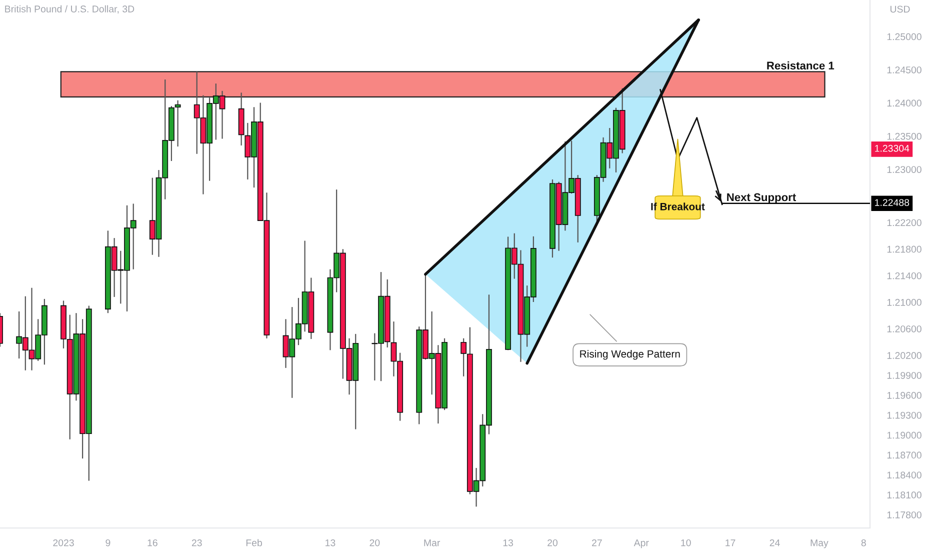 This screenshot has height=550, width=932. What do you see at coordinates (904, 455) in the screenshot?
I see `y-tick-label: 1.18700` at bounding box center [904, 455].